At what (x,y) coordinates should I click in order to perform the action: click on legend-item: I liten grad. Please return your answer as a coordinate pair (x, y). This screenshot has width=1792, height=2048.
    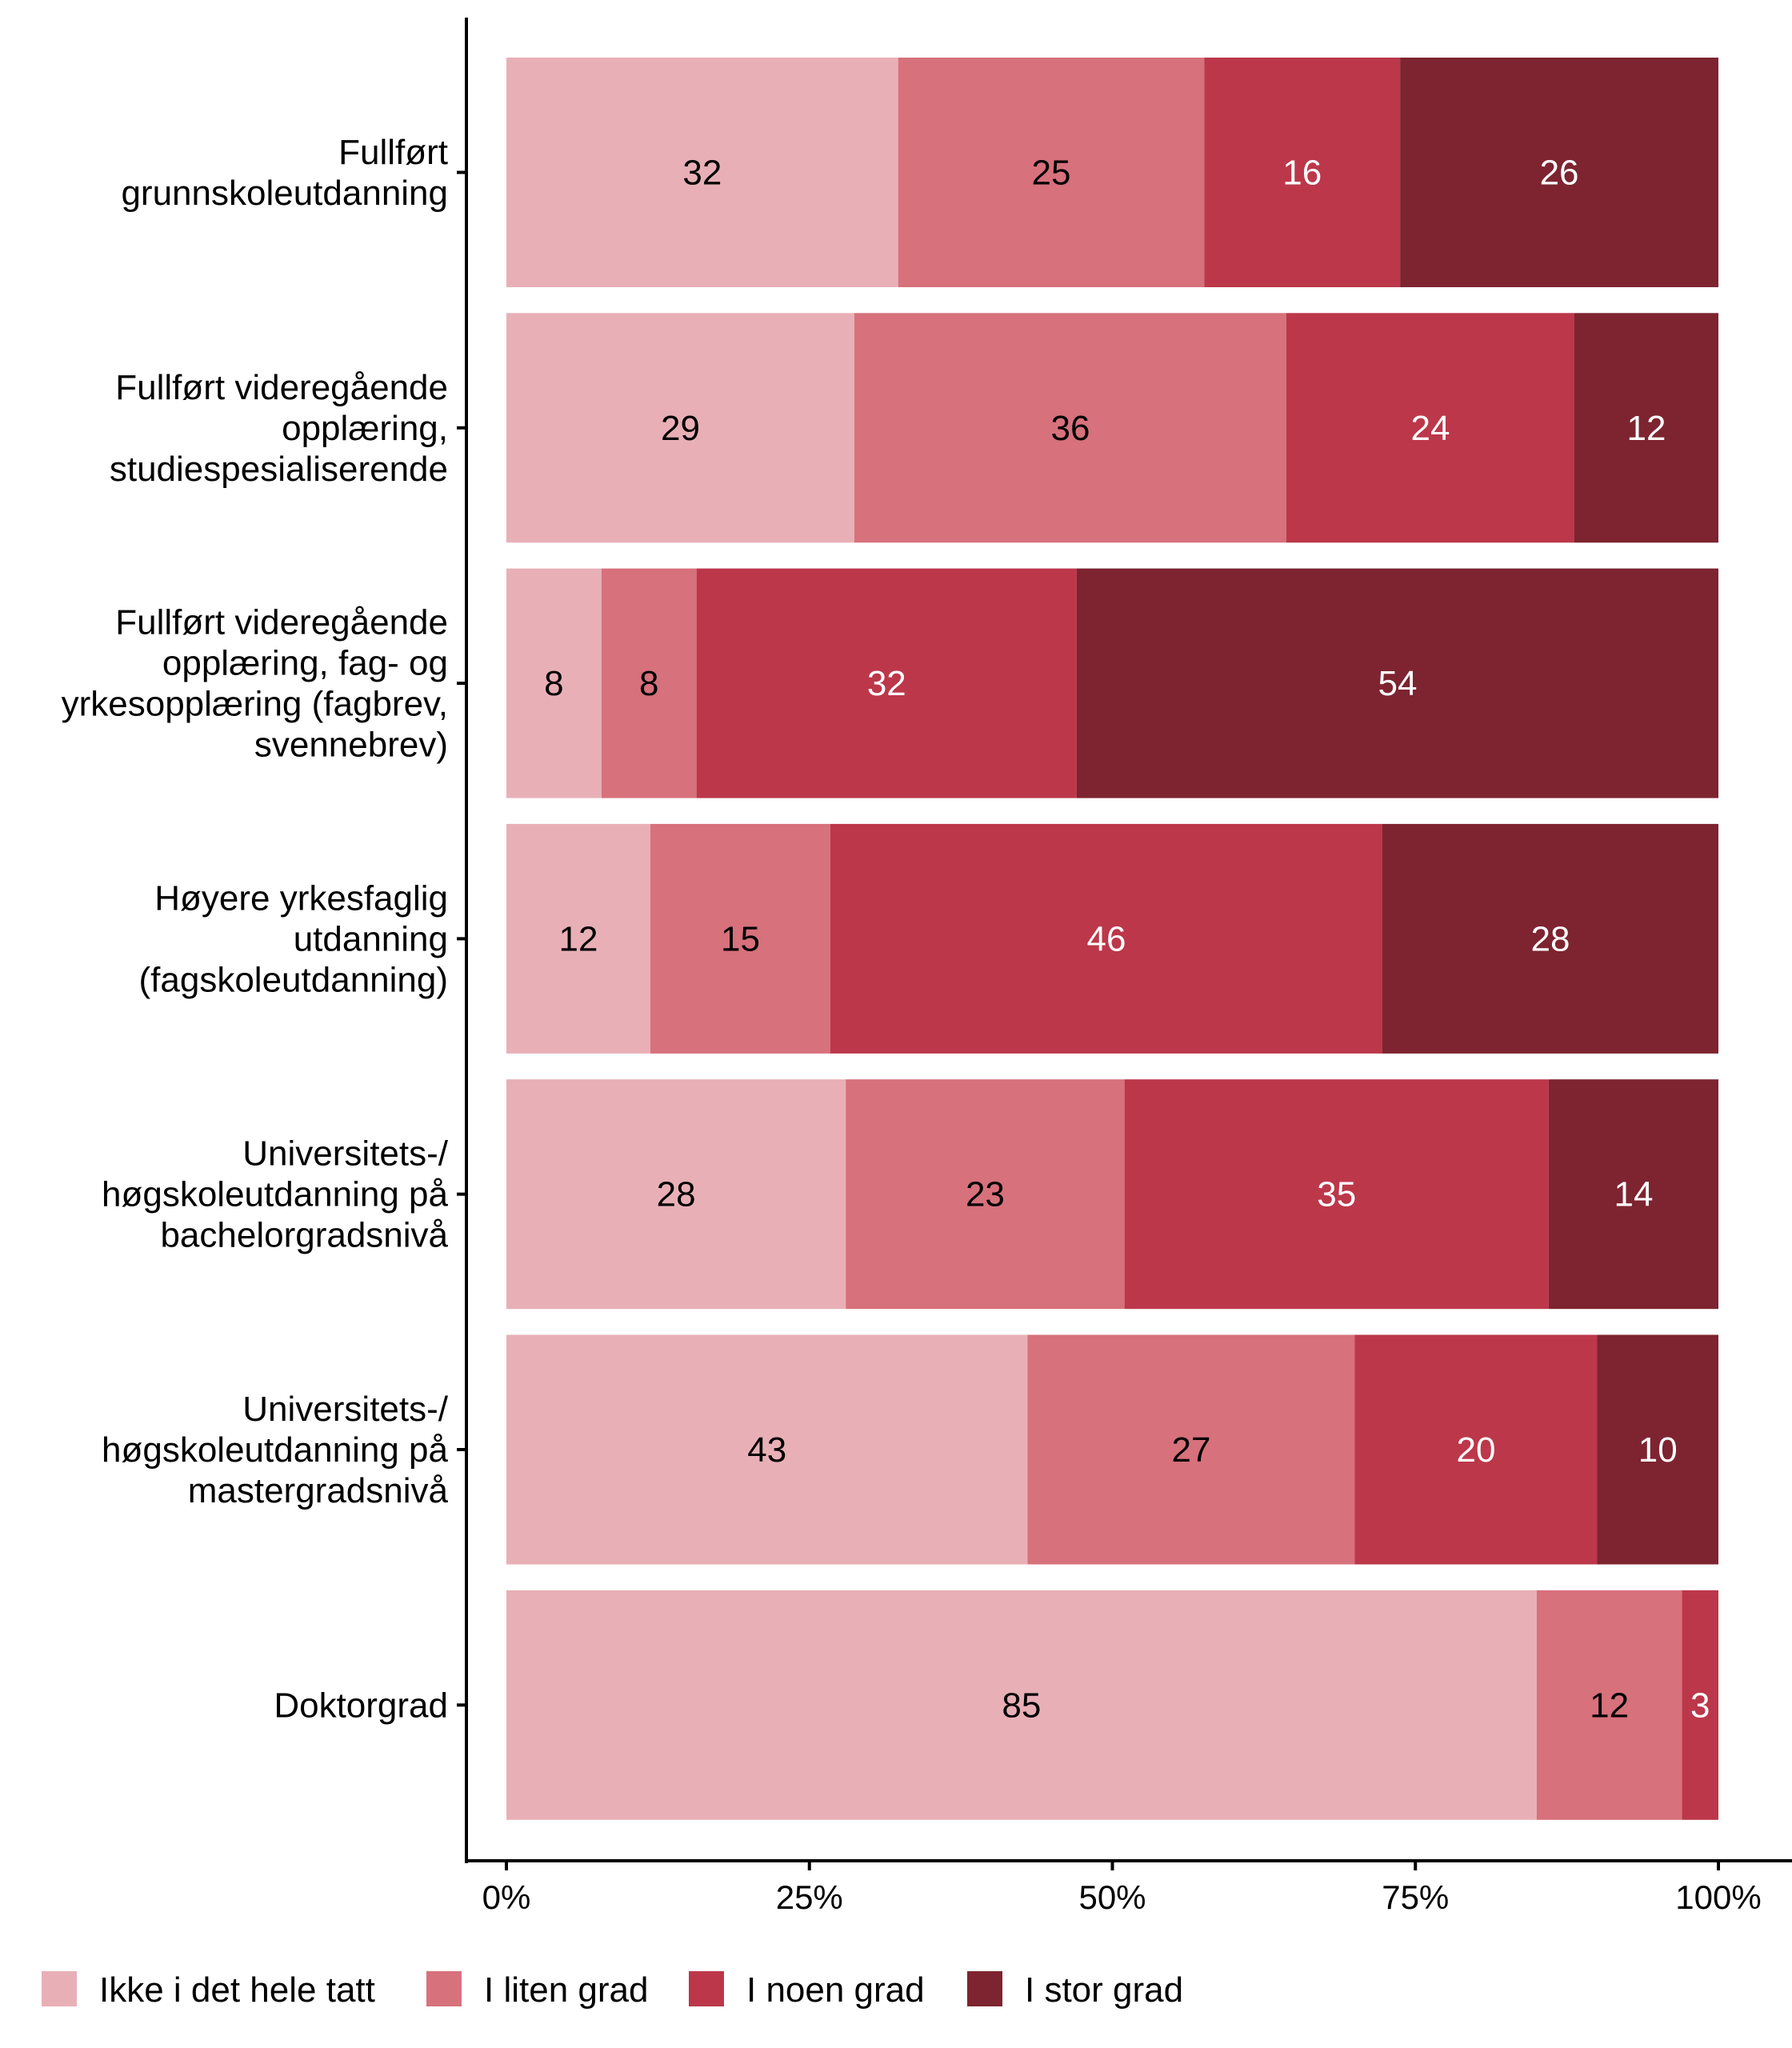
    Looking at the image, I should click on (537, 1990).